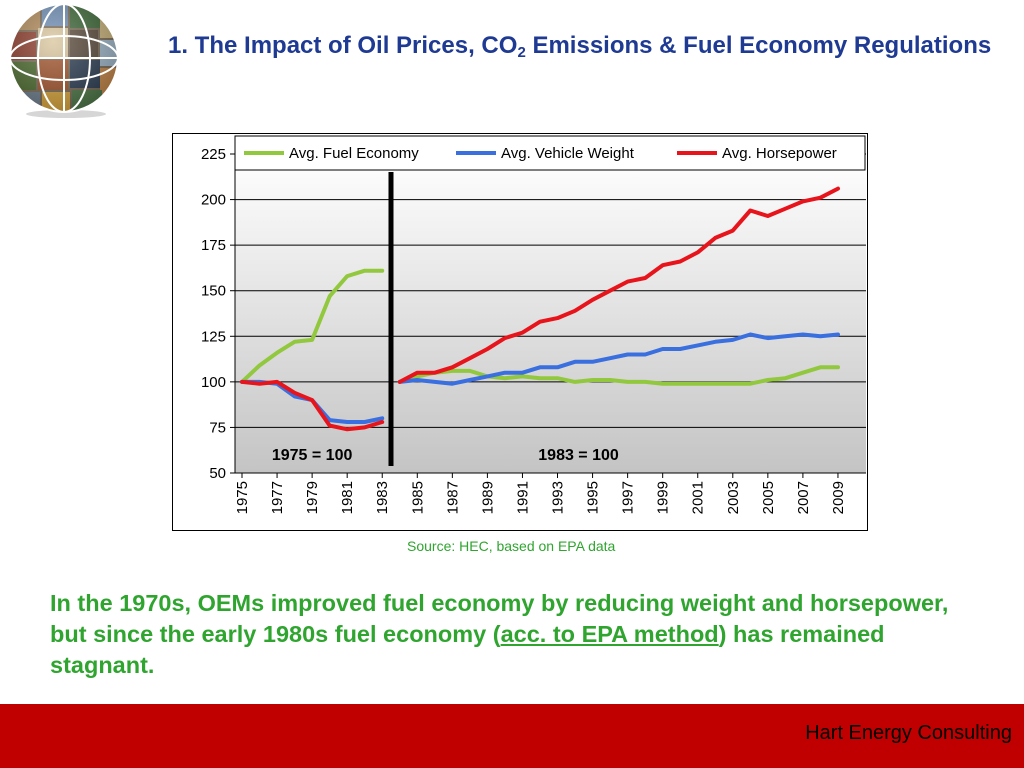 The height and width of the screenshot is (768, 1024). I want to click on epa-method-link: acc. to EPA method, so click(609, 634).